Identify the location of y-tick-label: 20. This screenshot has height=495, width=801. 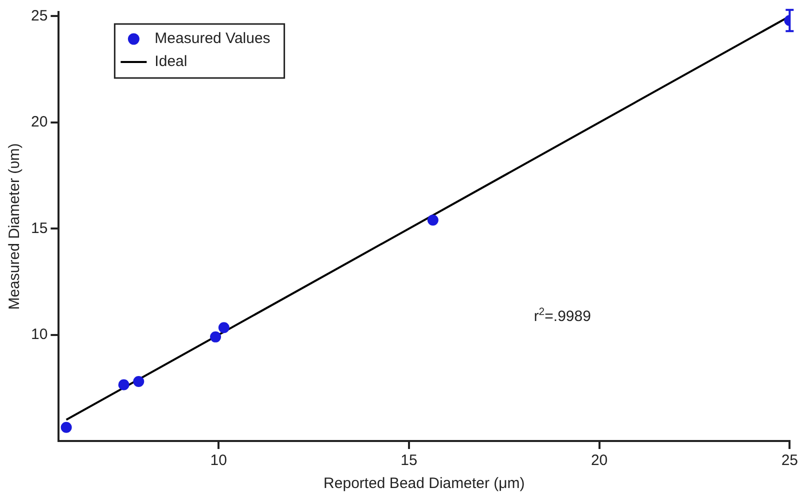
(39, 122).